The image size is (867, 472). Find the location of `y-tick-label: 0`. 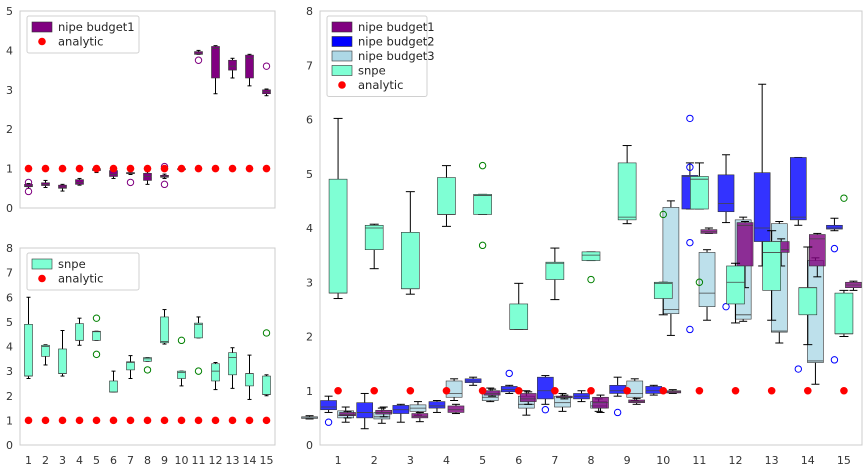

y-tick-label: 0 is located at coordinates (9, 445).